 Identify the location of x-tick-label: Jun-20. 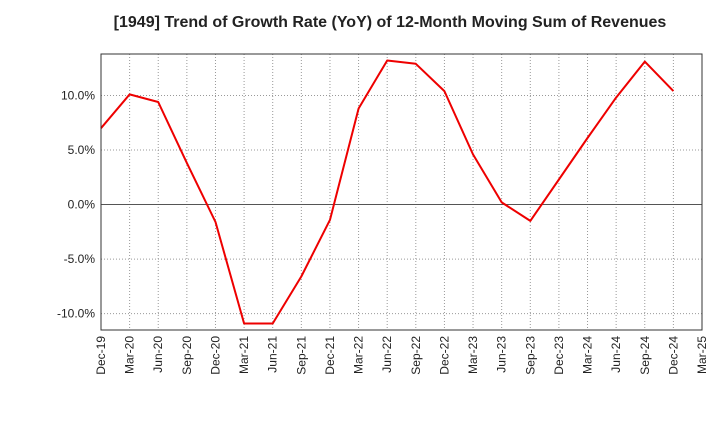
(158, 354).